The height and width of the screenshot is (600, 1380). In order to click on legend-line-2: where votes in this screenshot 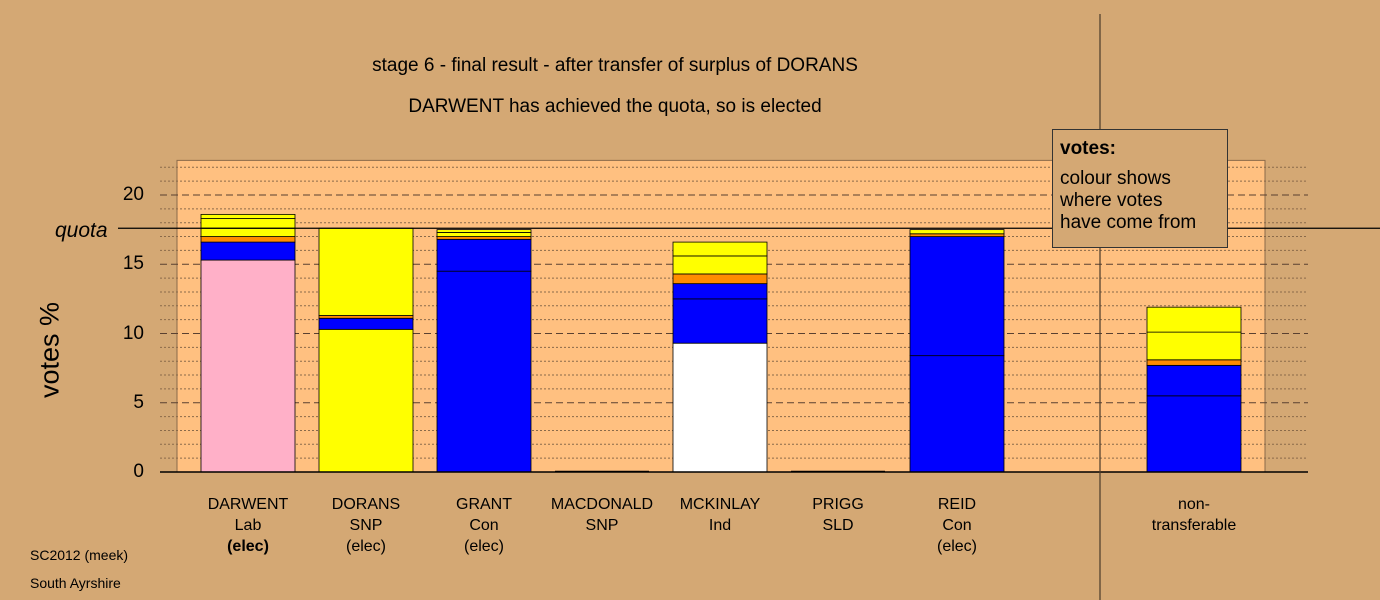, I will do `click(1111, 200)`.